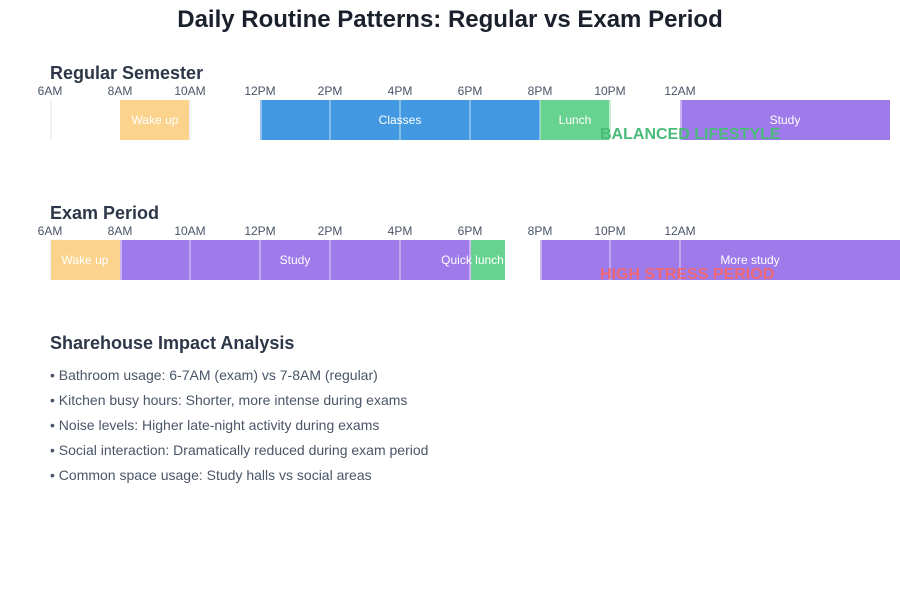  I want to click on segment-label: Lunch, so click(575, 120).